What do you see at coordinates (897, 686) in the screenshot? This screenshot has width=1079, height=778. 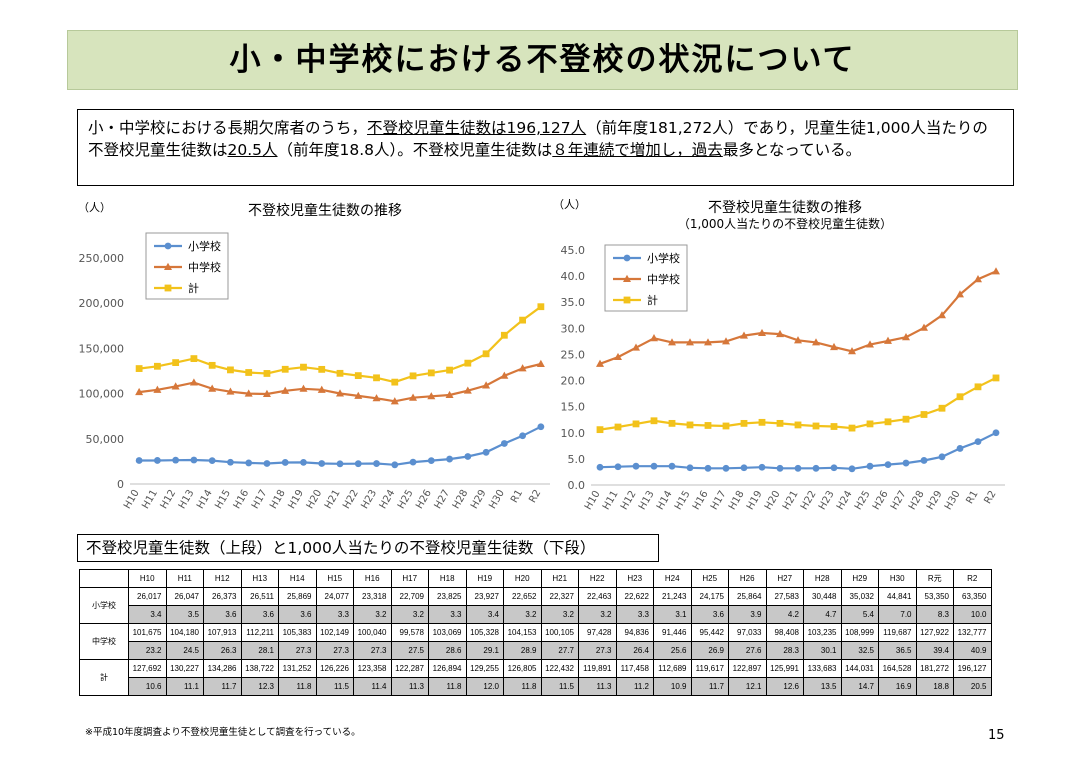 I see `table-cell-rate: 16.9` at bounding box center [897, 686].